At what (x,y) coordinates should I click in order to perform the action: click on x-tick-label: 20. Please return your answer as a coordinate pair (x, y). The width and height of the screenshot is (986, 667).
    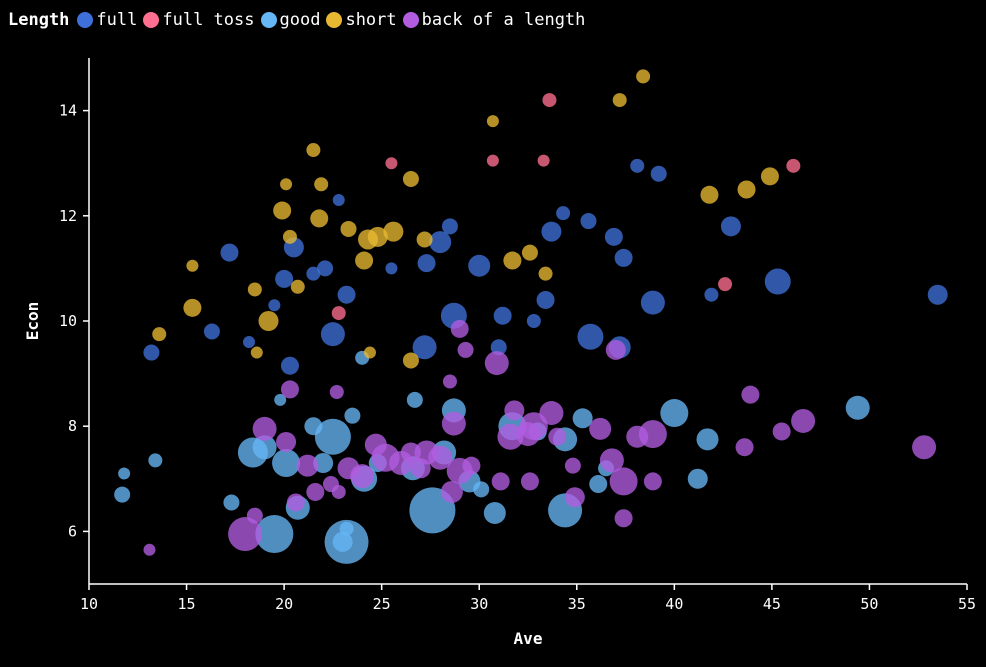
    Looking at the image, I should click on (284, 604).